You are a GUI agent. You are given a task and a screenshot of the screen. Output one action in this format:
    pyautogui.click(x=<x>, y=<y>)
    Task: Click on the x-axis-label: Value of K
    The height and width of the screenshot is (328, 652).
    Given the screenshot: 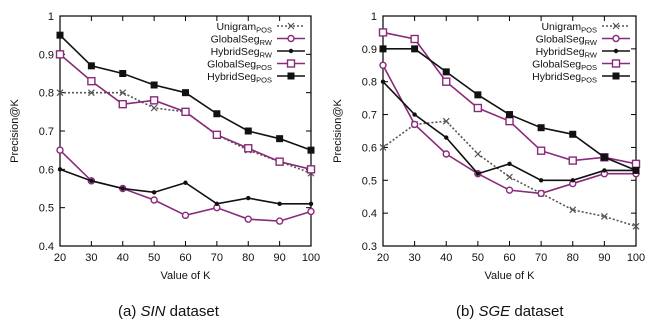 What is the action you would take?
    pyautogui.click(x=510, y=276)
    